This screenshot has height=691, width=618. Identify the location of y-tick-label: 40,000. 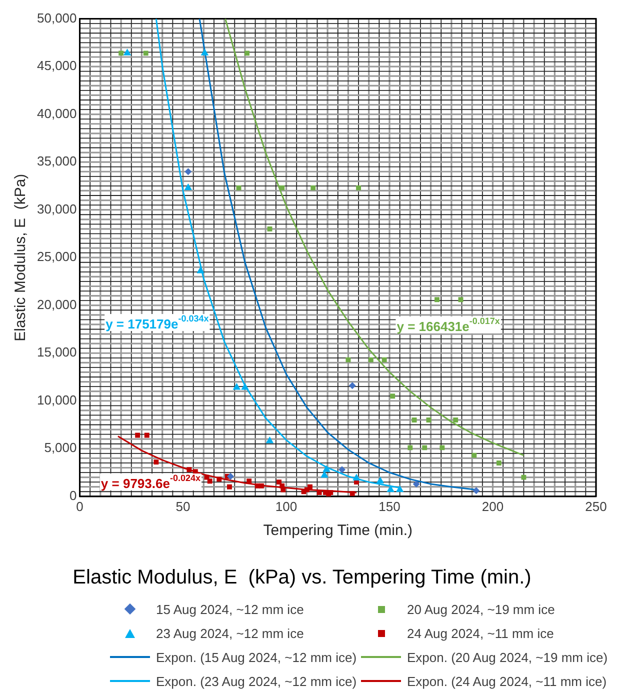
(56, 113).